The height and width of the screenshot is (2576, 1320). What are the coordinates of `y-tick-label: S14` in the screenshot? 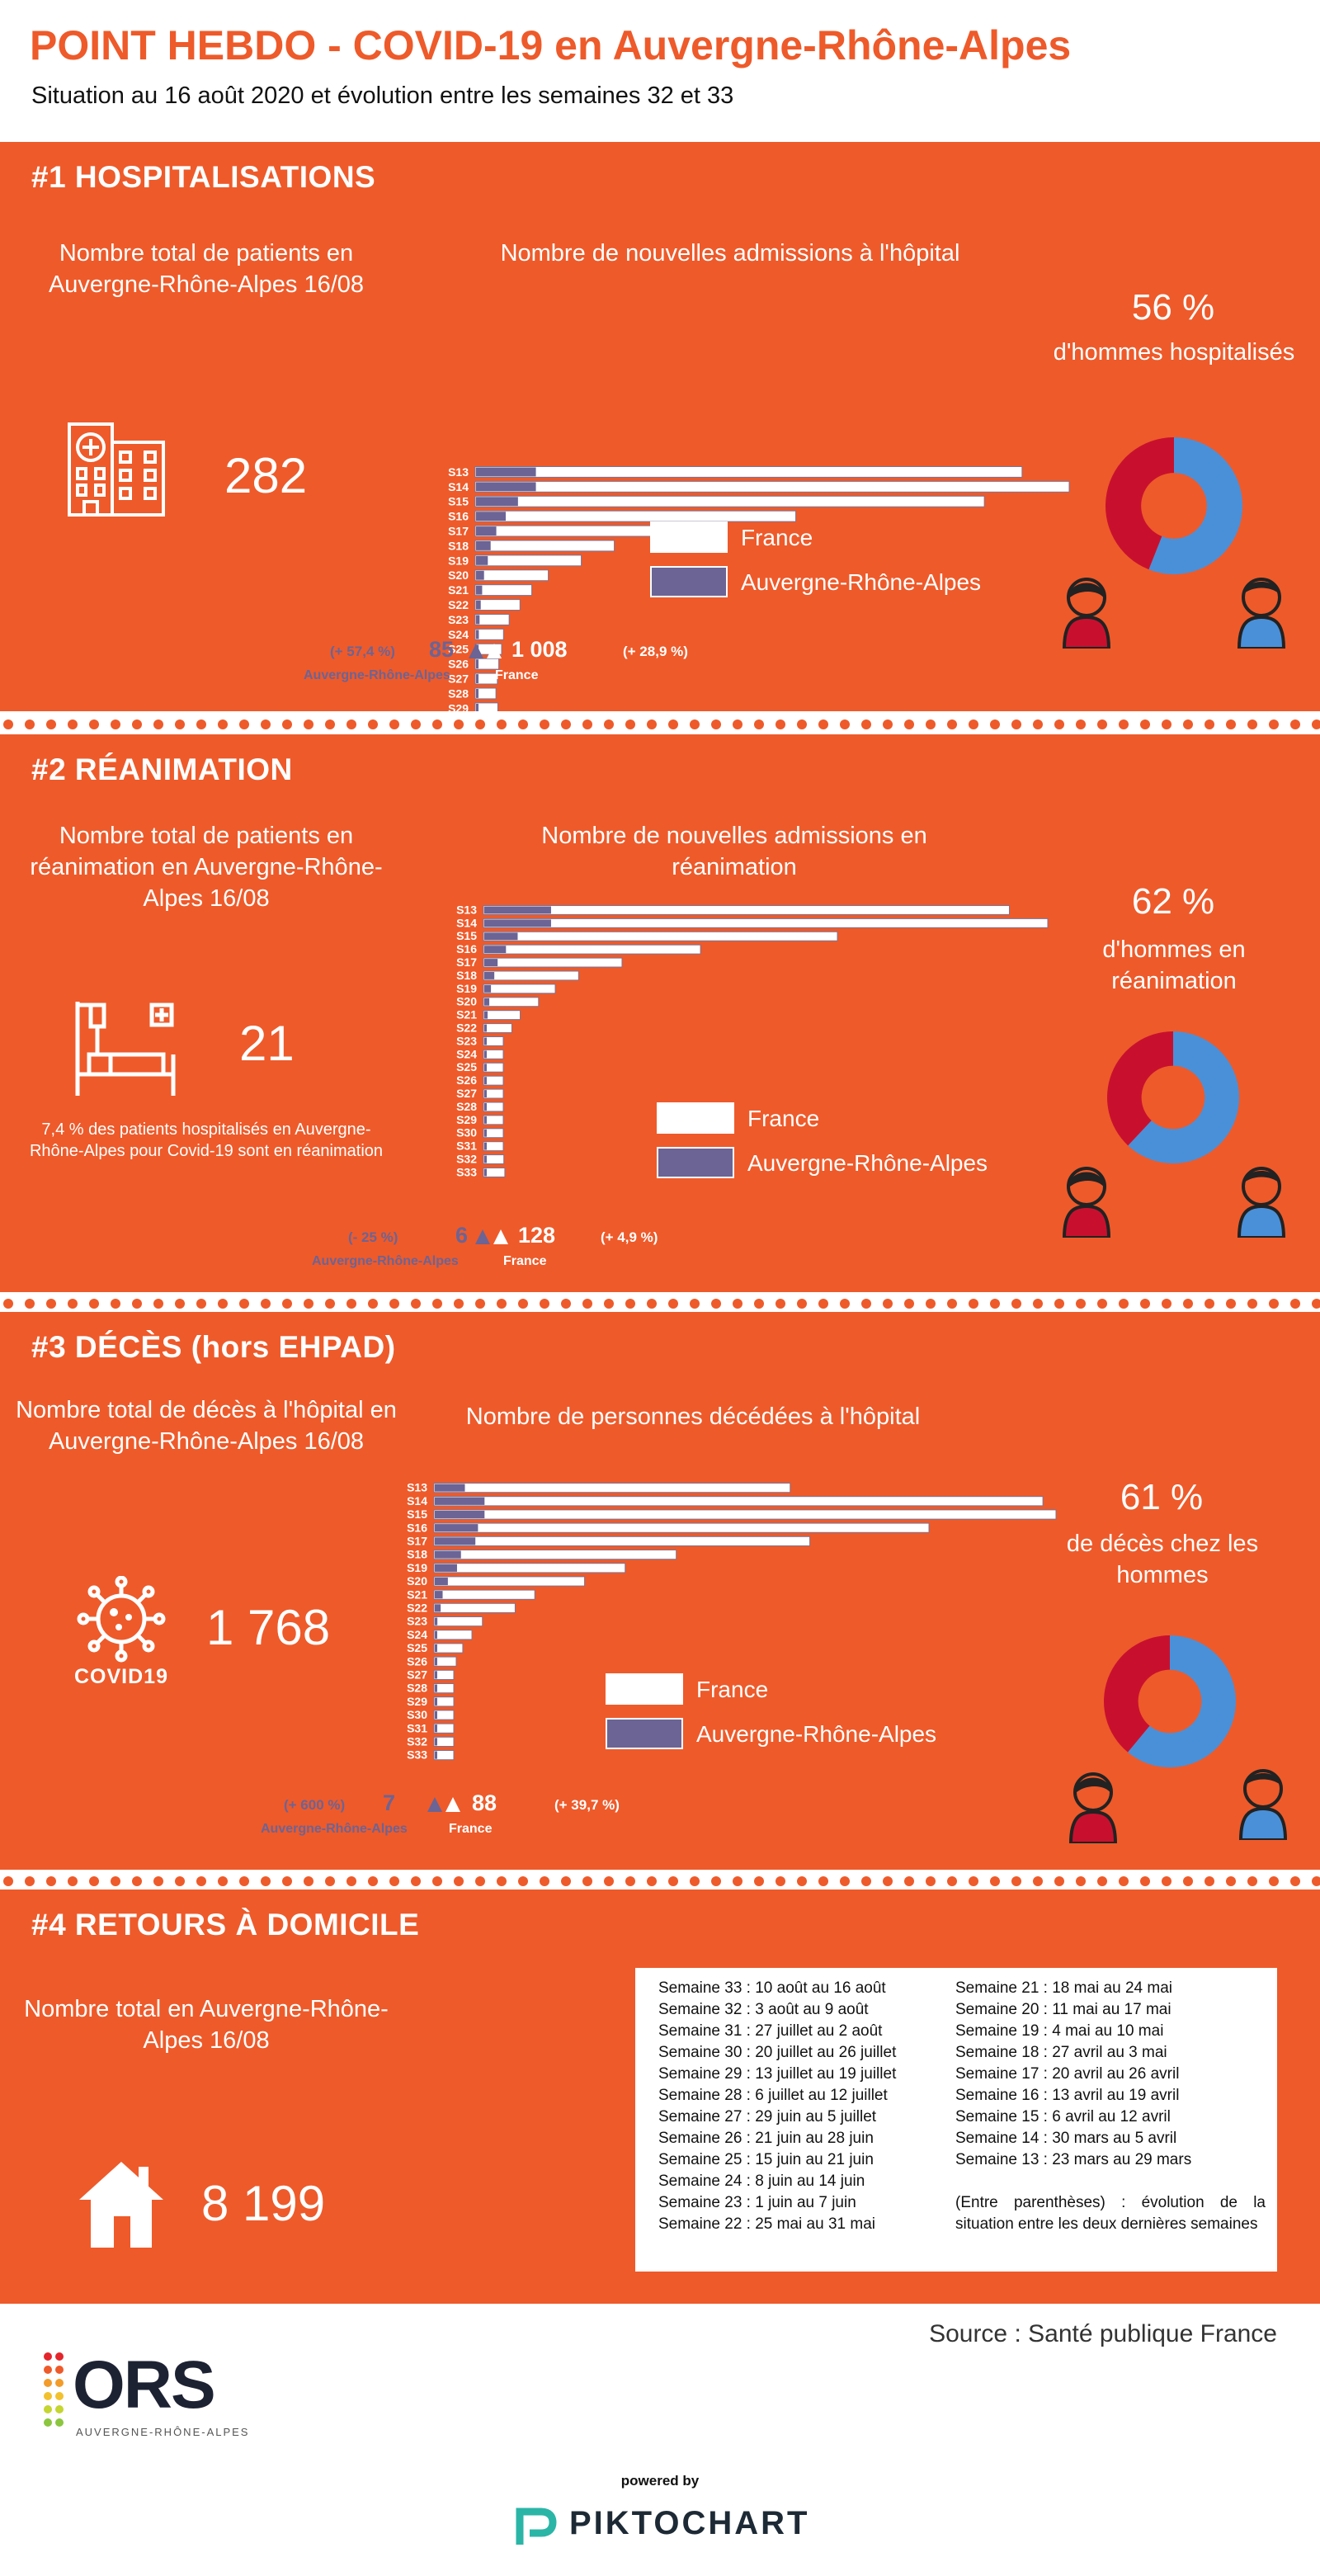 It's located at (417, 1500).